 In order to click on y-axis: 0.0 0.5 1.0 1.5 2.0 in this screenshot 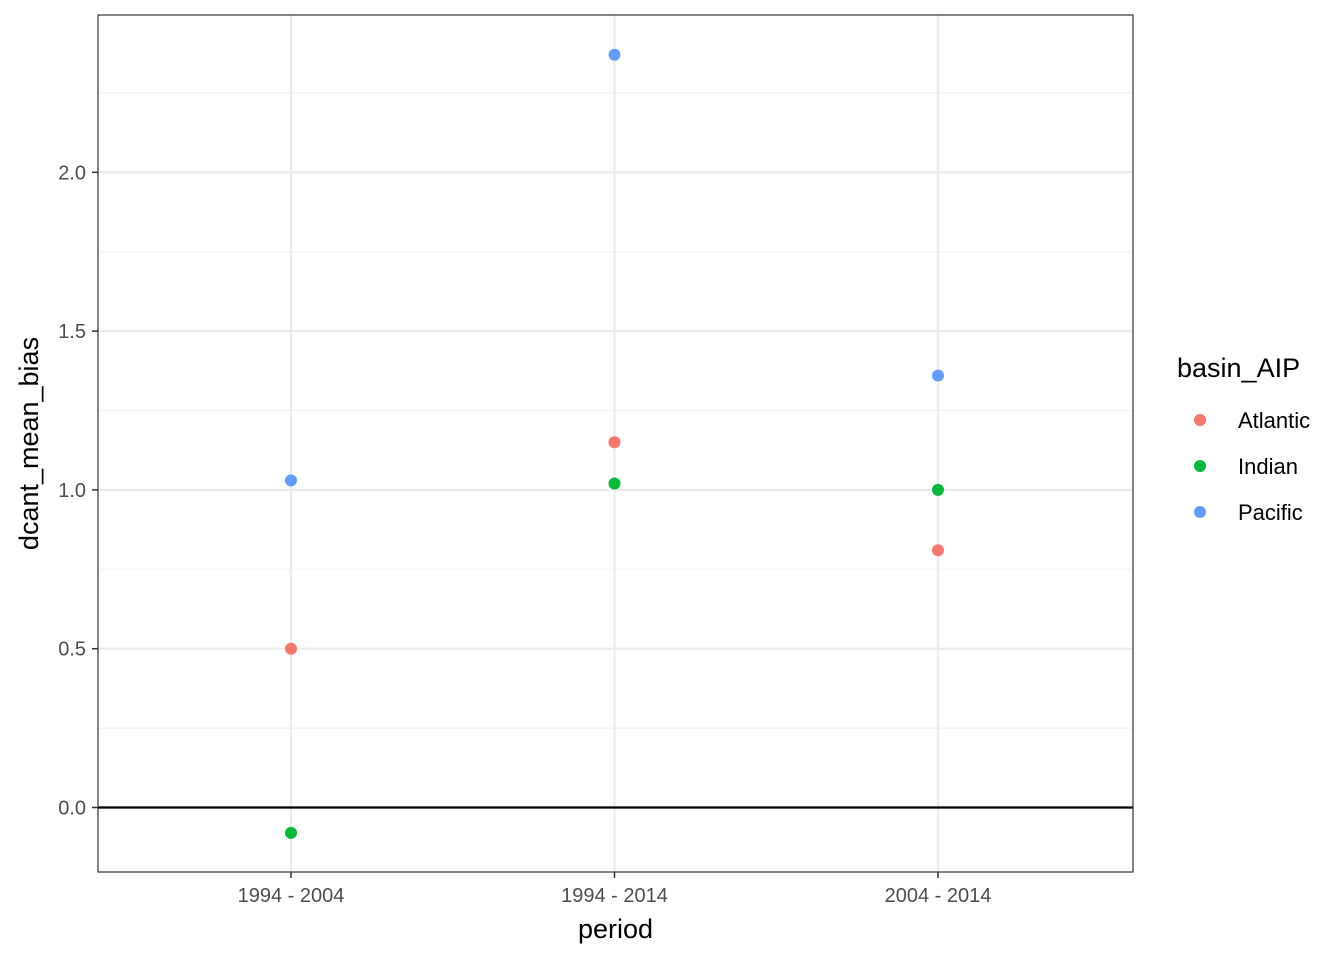, I will do `click(78, 491)`.